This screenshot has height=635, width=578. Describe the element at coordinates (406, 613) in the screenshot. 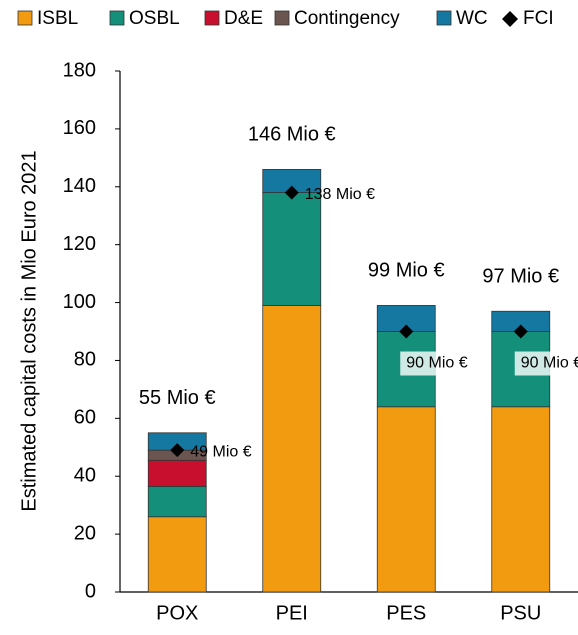

I see `x-tick-label: PES` at that location.